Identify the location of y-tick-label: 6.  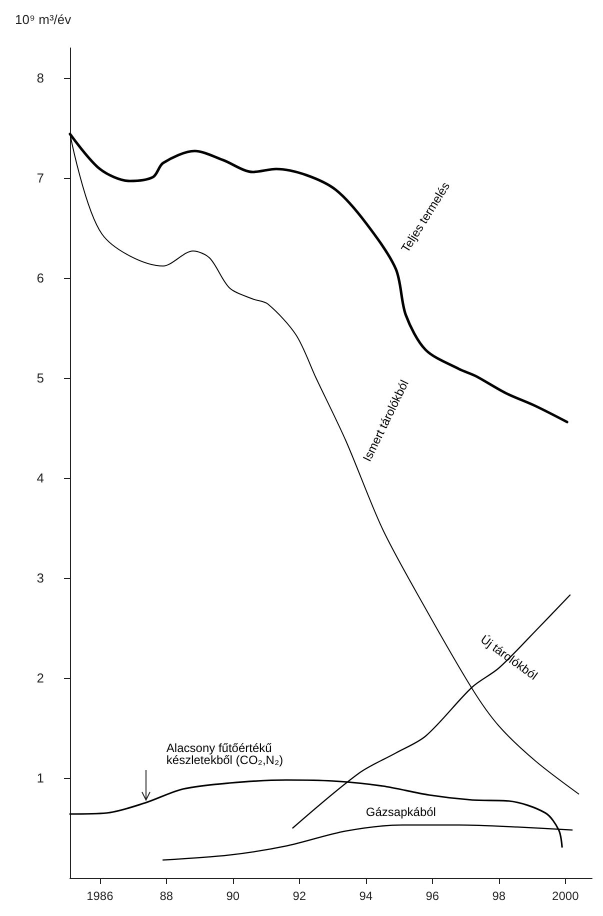
(40, 278).